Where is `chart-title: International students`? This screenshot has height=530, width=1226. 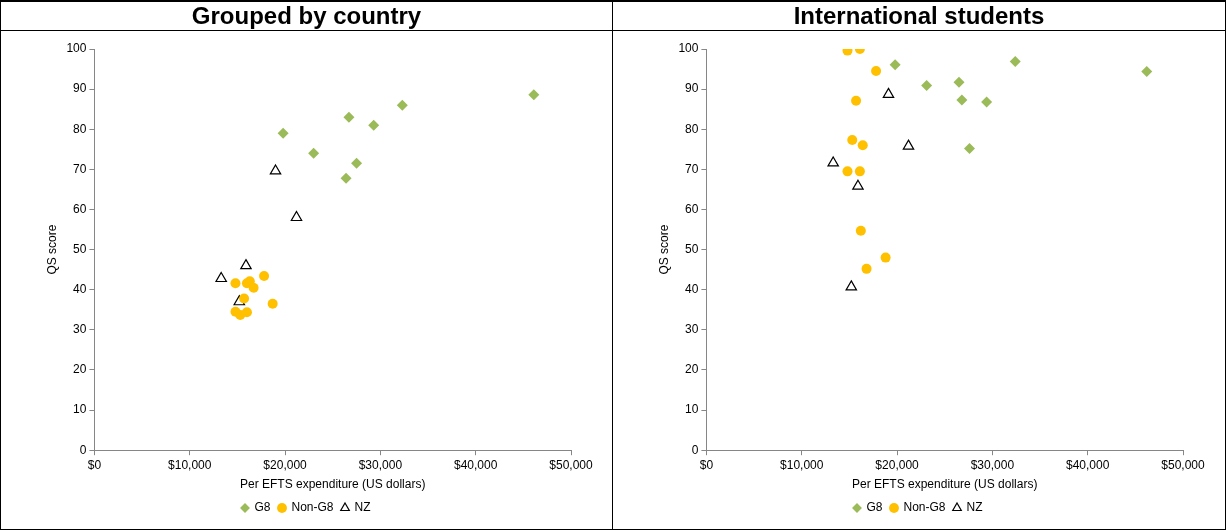
chart-title: International students is located at coordinates (919, 16).